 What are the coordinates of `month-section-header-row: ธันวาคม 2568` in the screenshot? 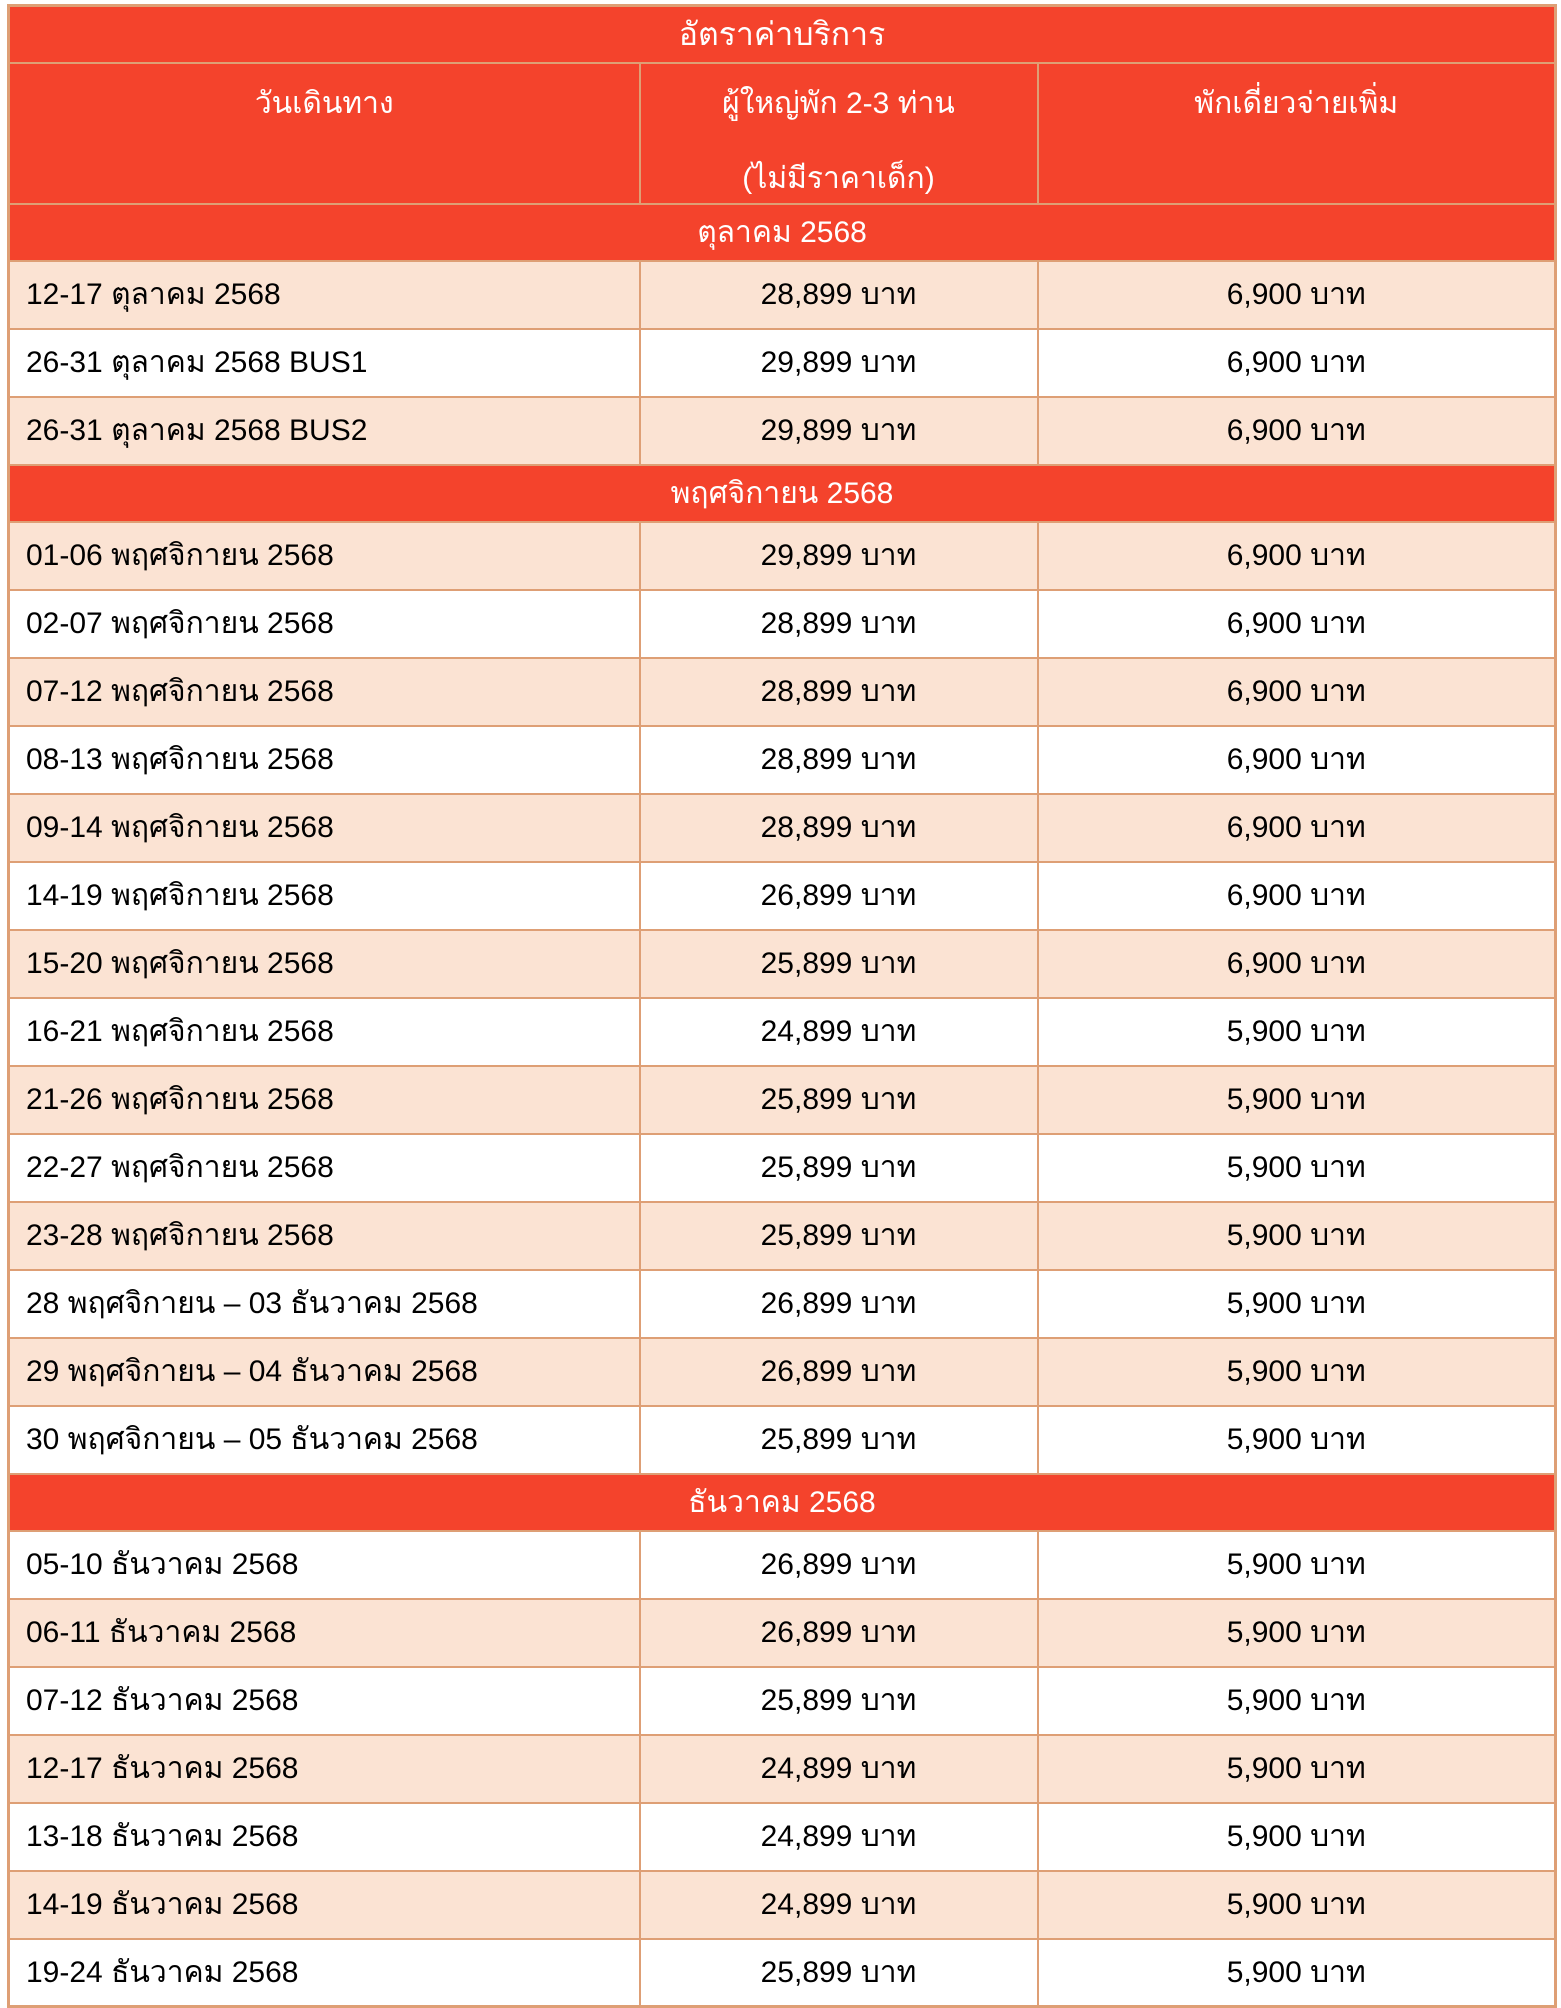 It's located at (782, 1502).